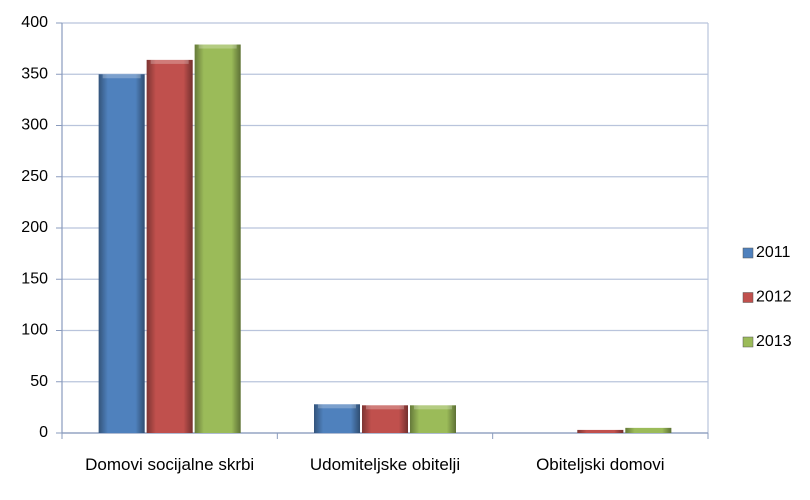 The height and width of the screenshot is (500, 810). I want to click on legend-label: 2013, so click(774, 341).